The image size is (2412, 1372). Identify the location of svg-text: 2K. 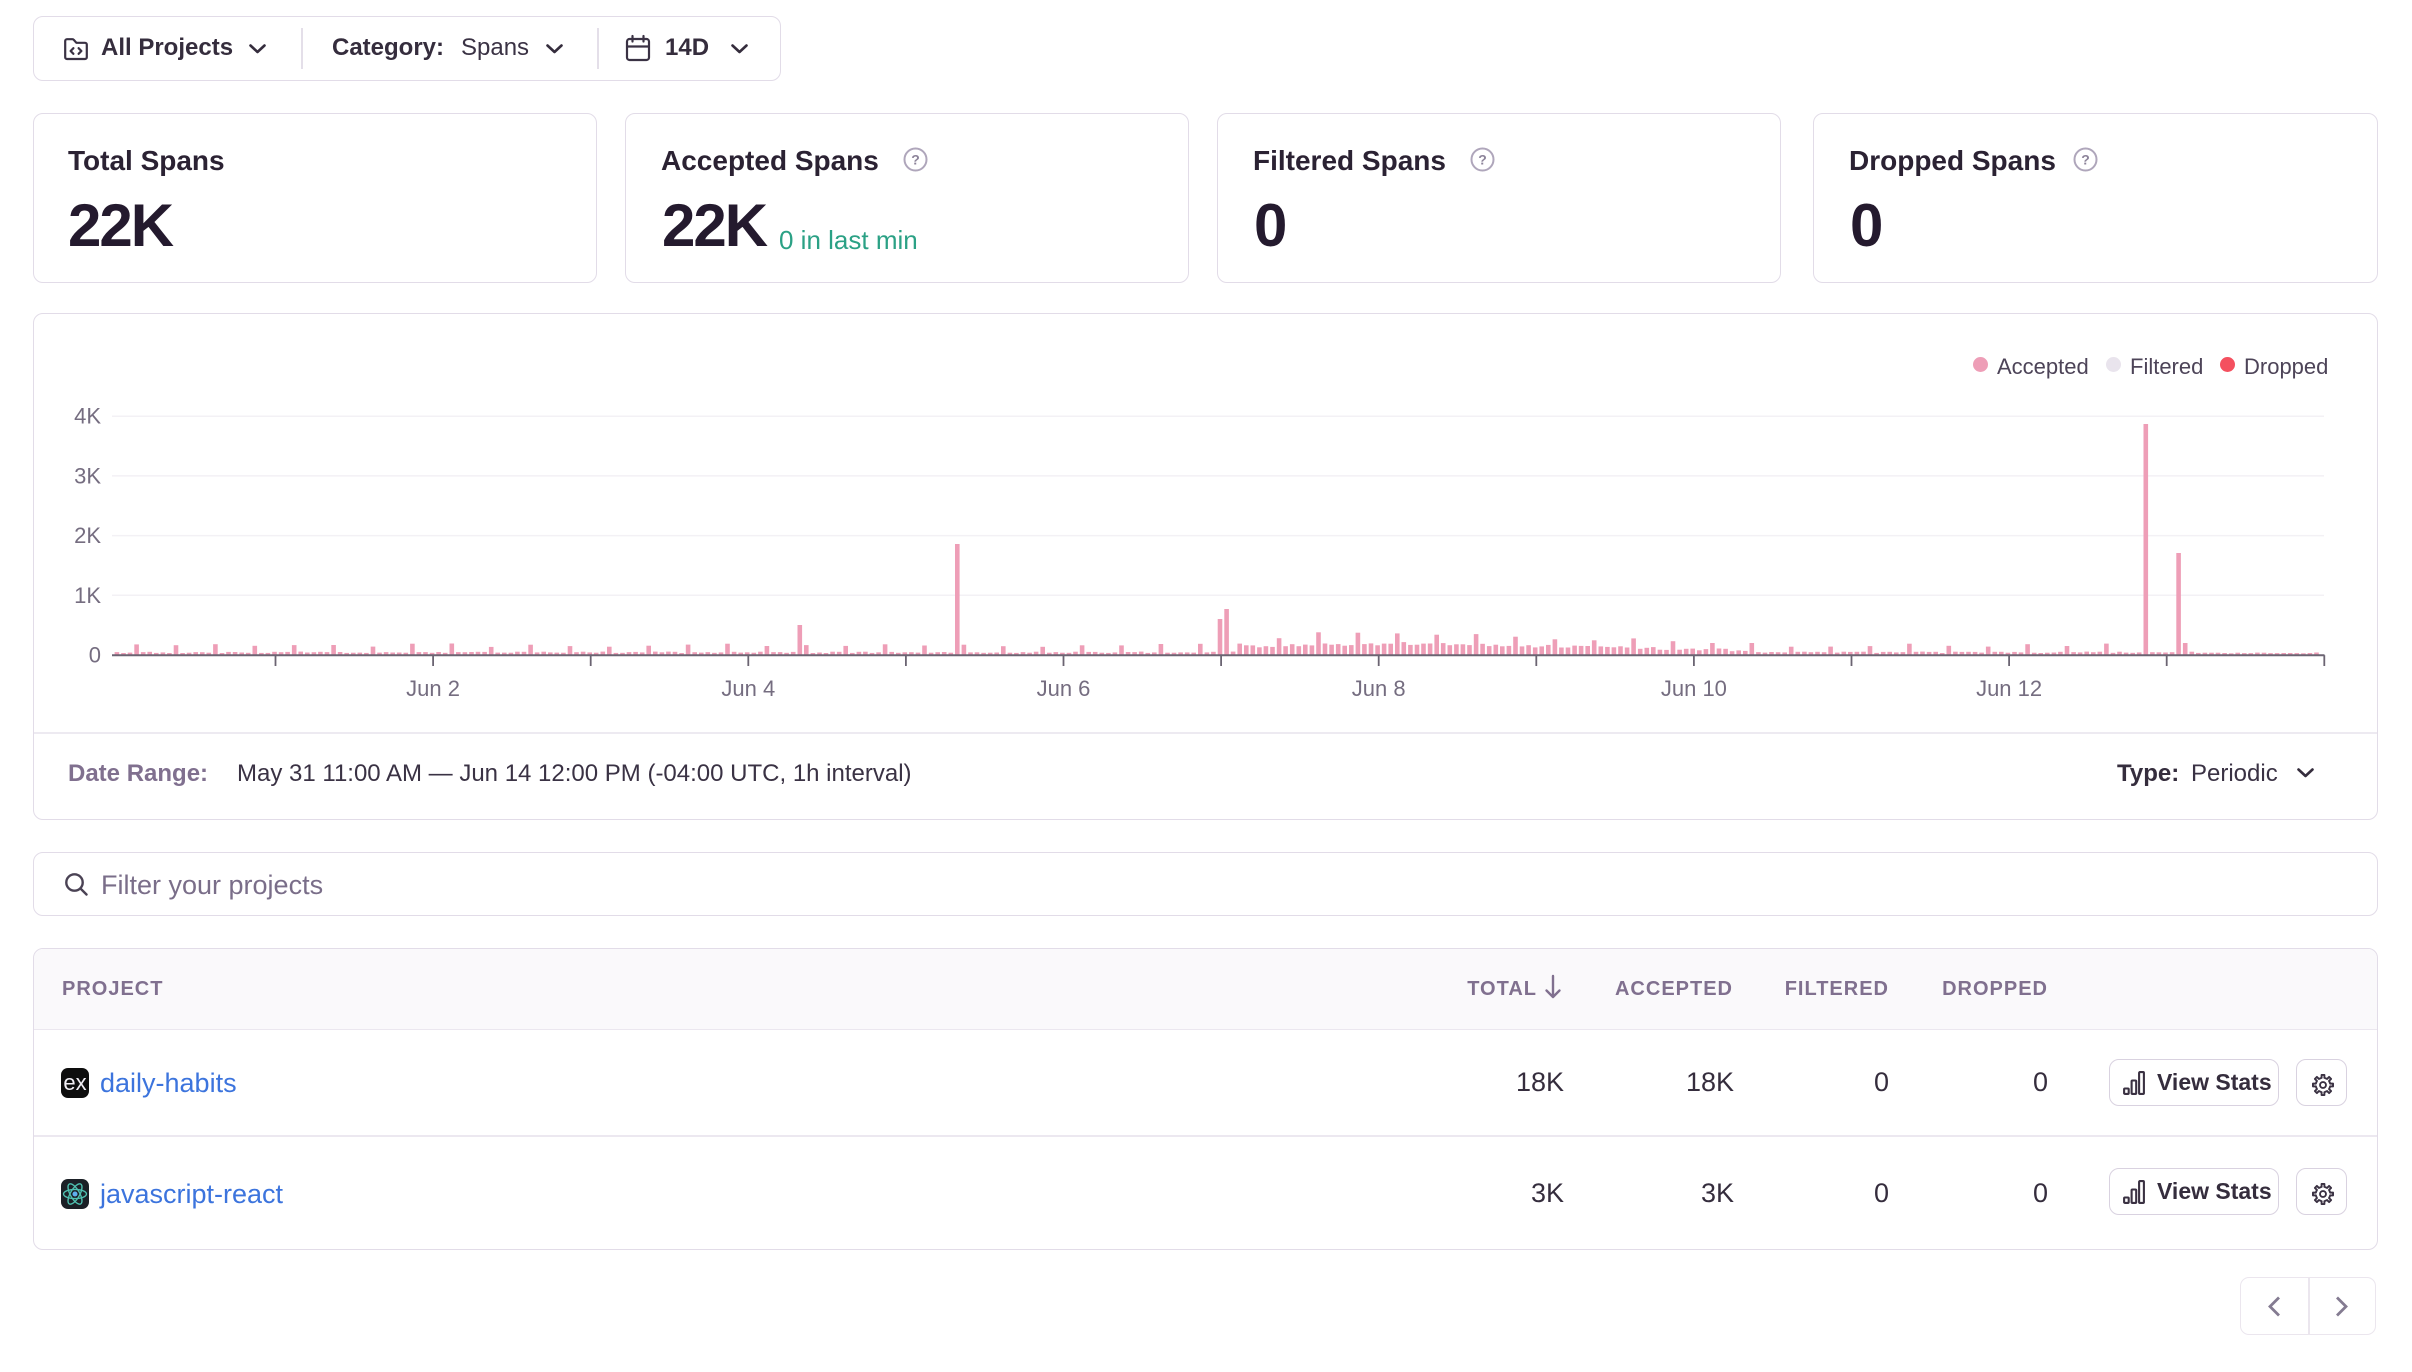
(87, 535).